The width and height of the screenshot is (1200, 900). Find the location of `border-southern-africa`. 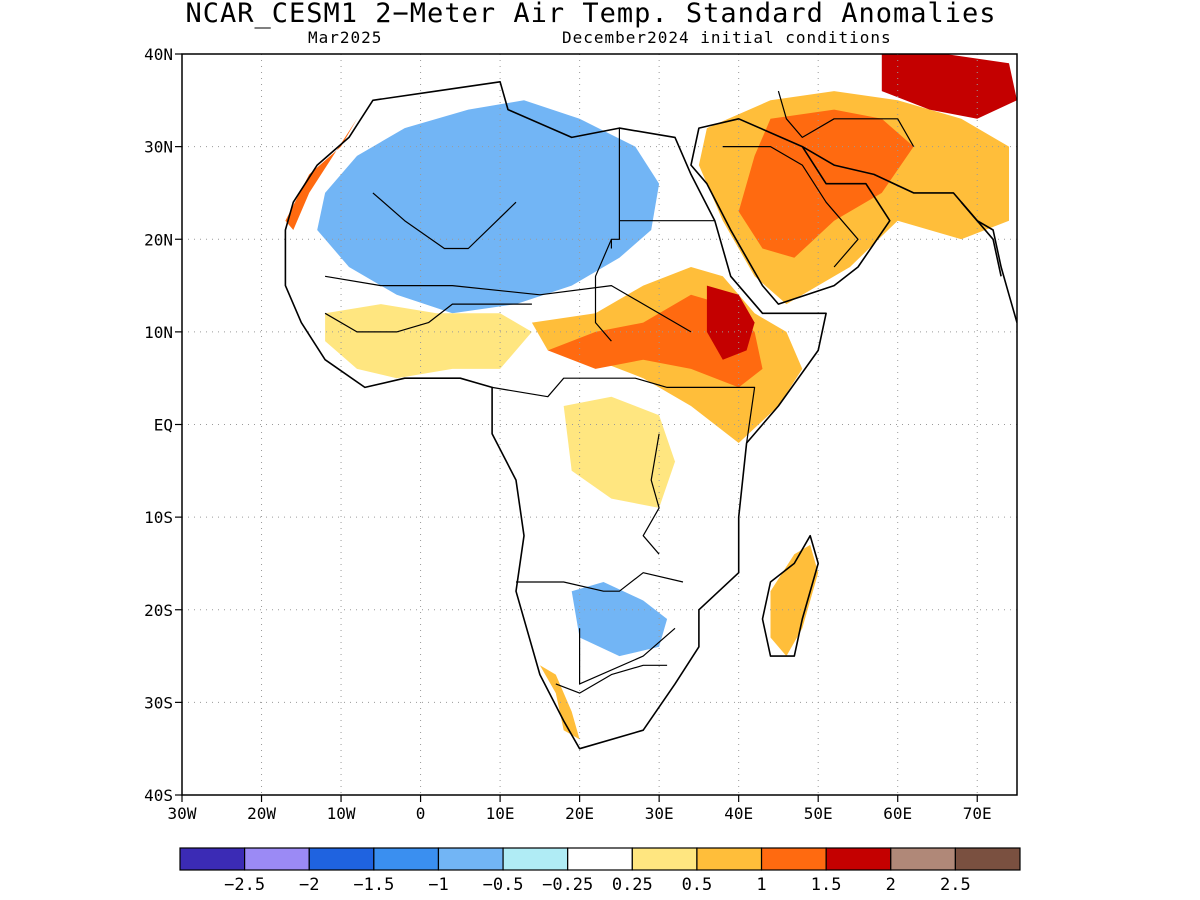

border-southern-africa is located at coordinates (611, 679).